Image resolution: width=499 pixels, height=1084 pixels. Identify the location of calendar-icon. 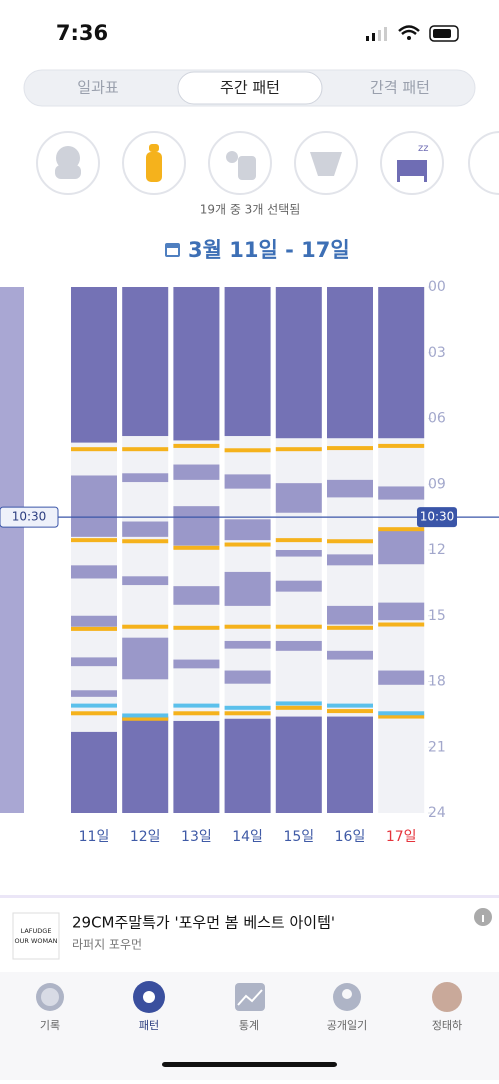
(172, 250).